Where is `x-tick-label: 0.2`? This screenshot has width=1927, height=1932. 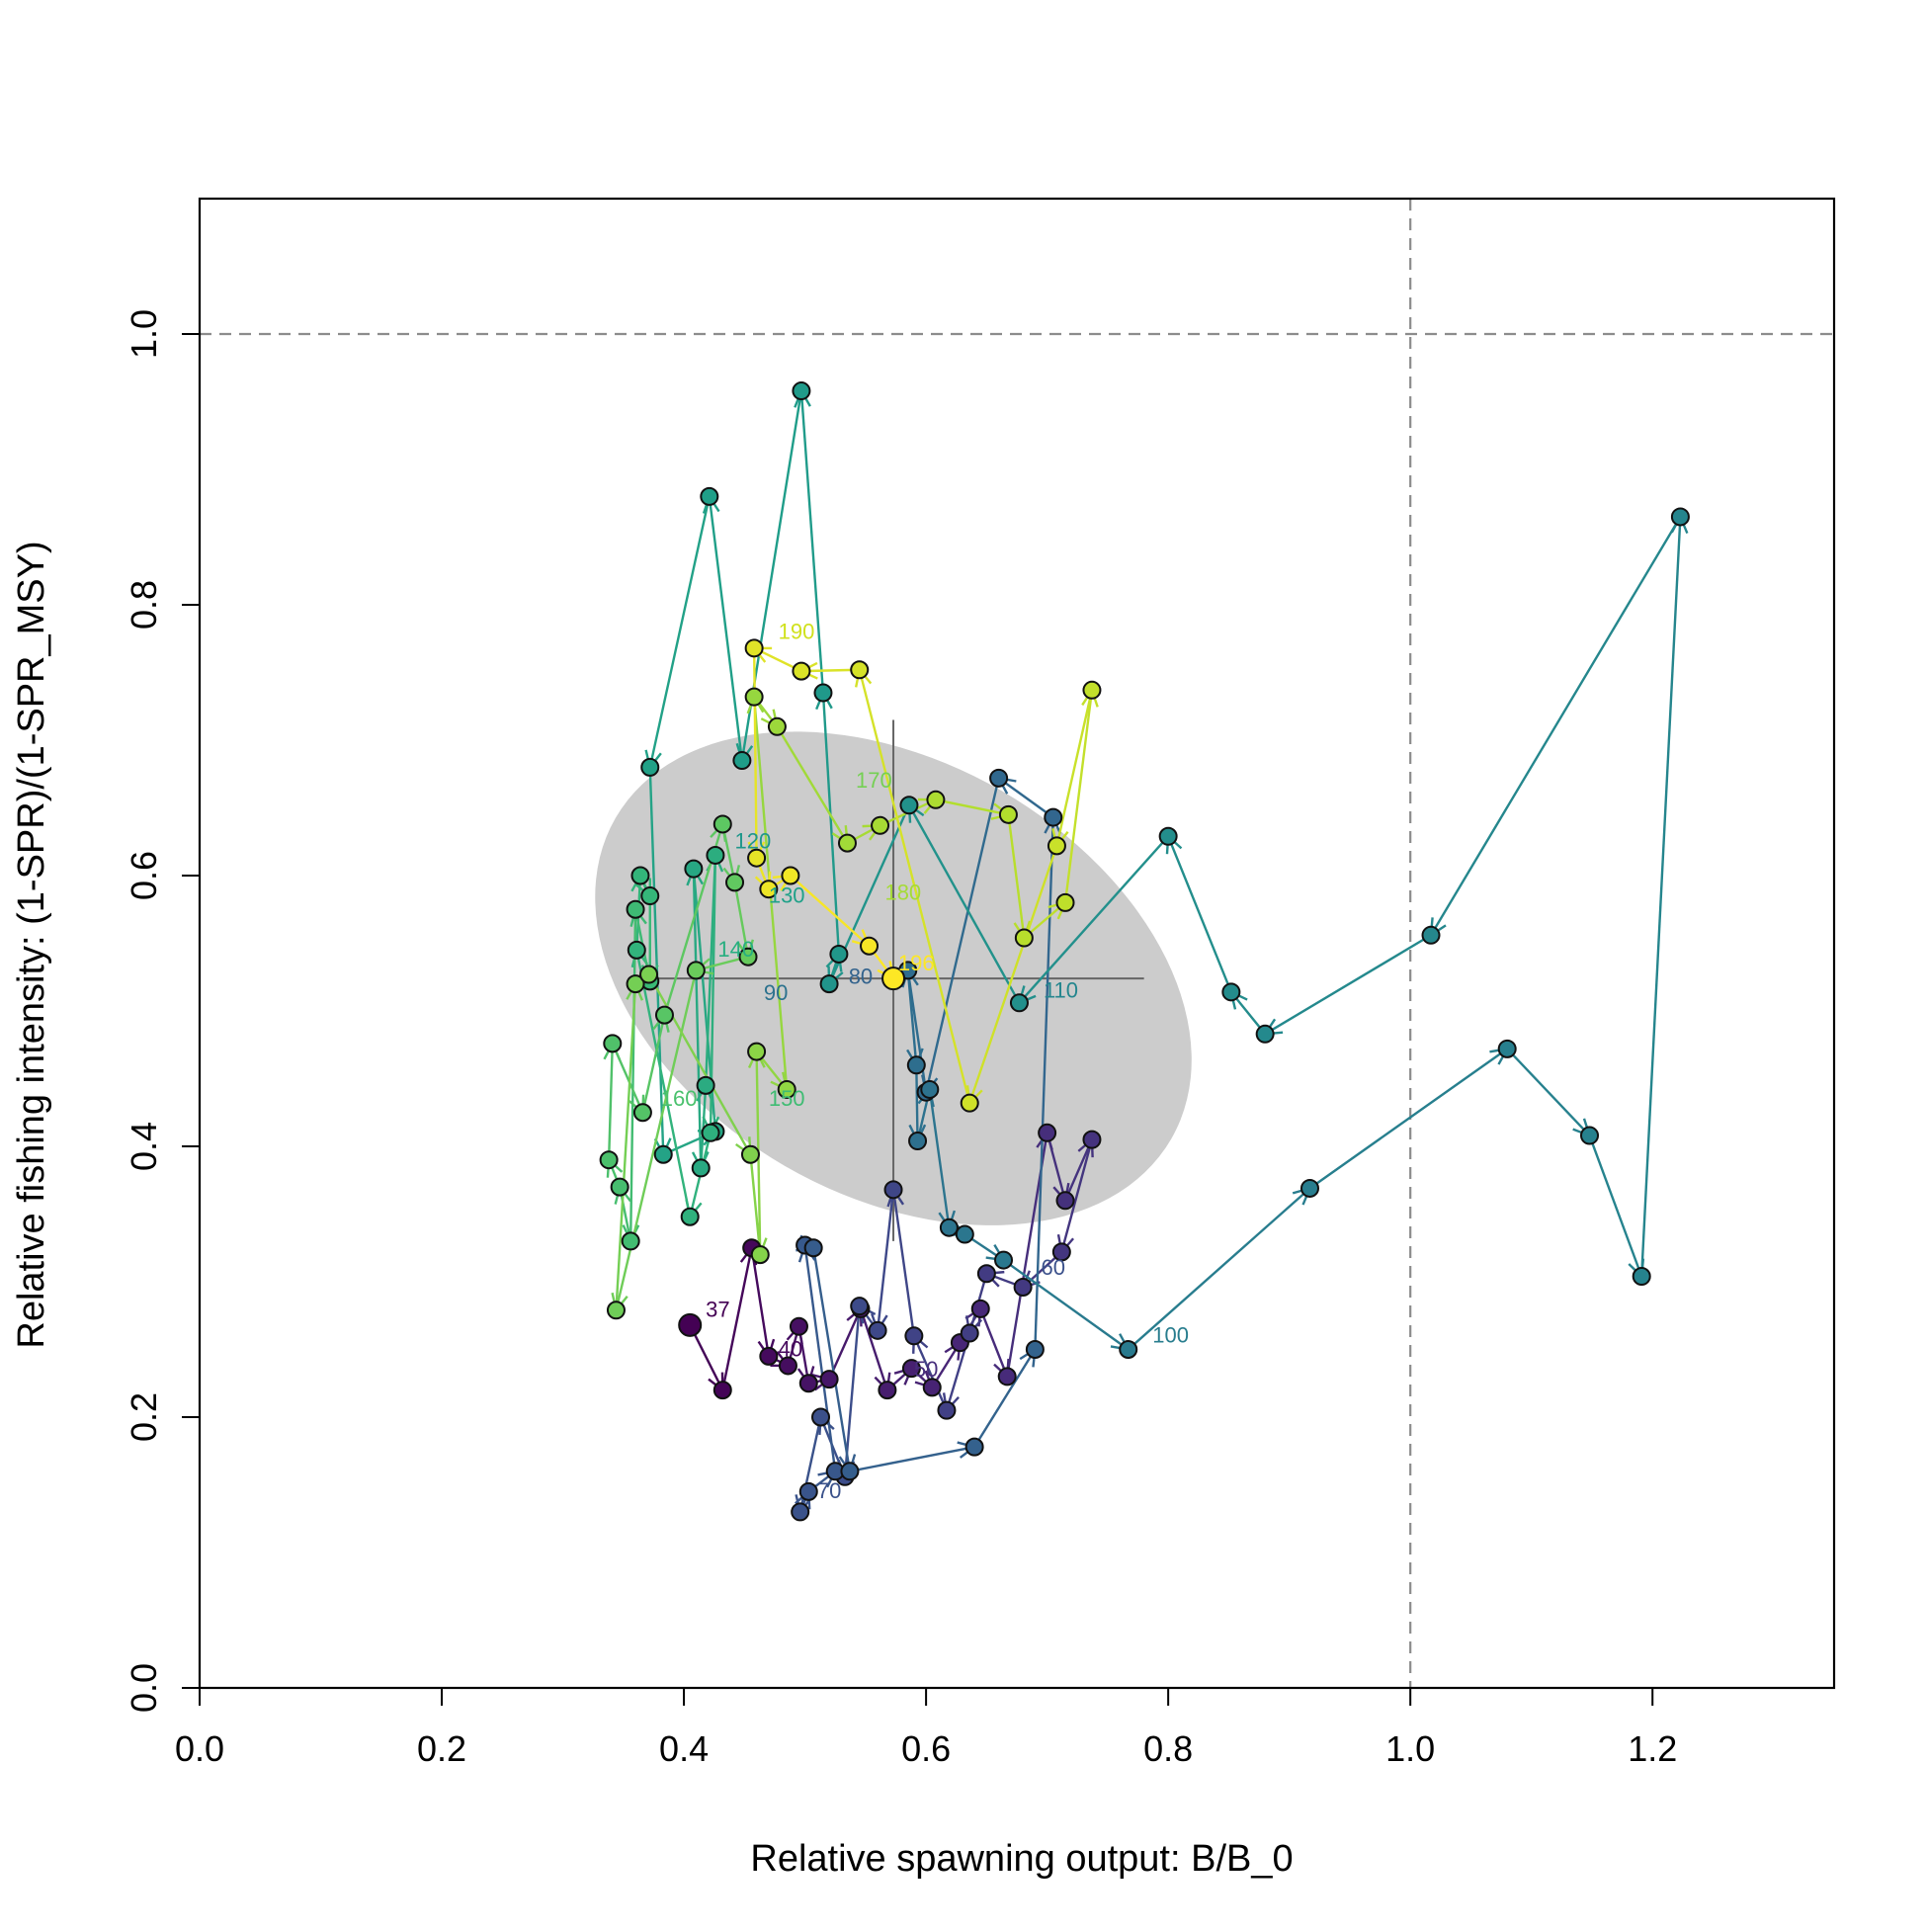 x-tick-label: 0.2 is located at coordinates (441, 1748).